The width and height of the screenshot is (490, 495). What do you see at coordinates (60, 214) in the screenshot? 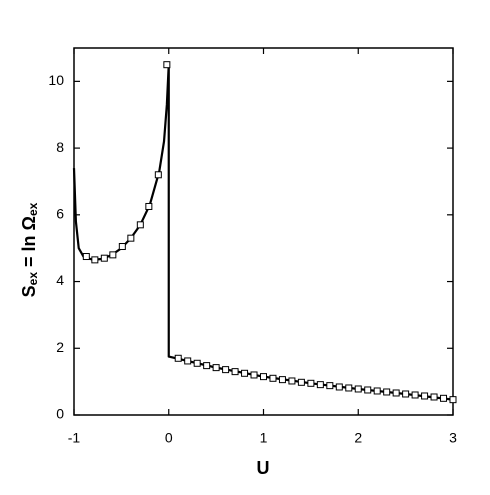
I see `y-tick-label: 6` at bounding box center [60, 214].